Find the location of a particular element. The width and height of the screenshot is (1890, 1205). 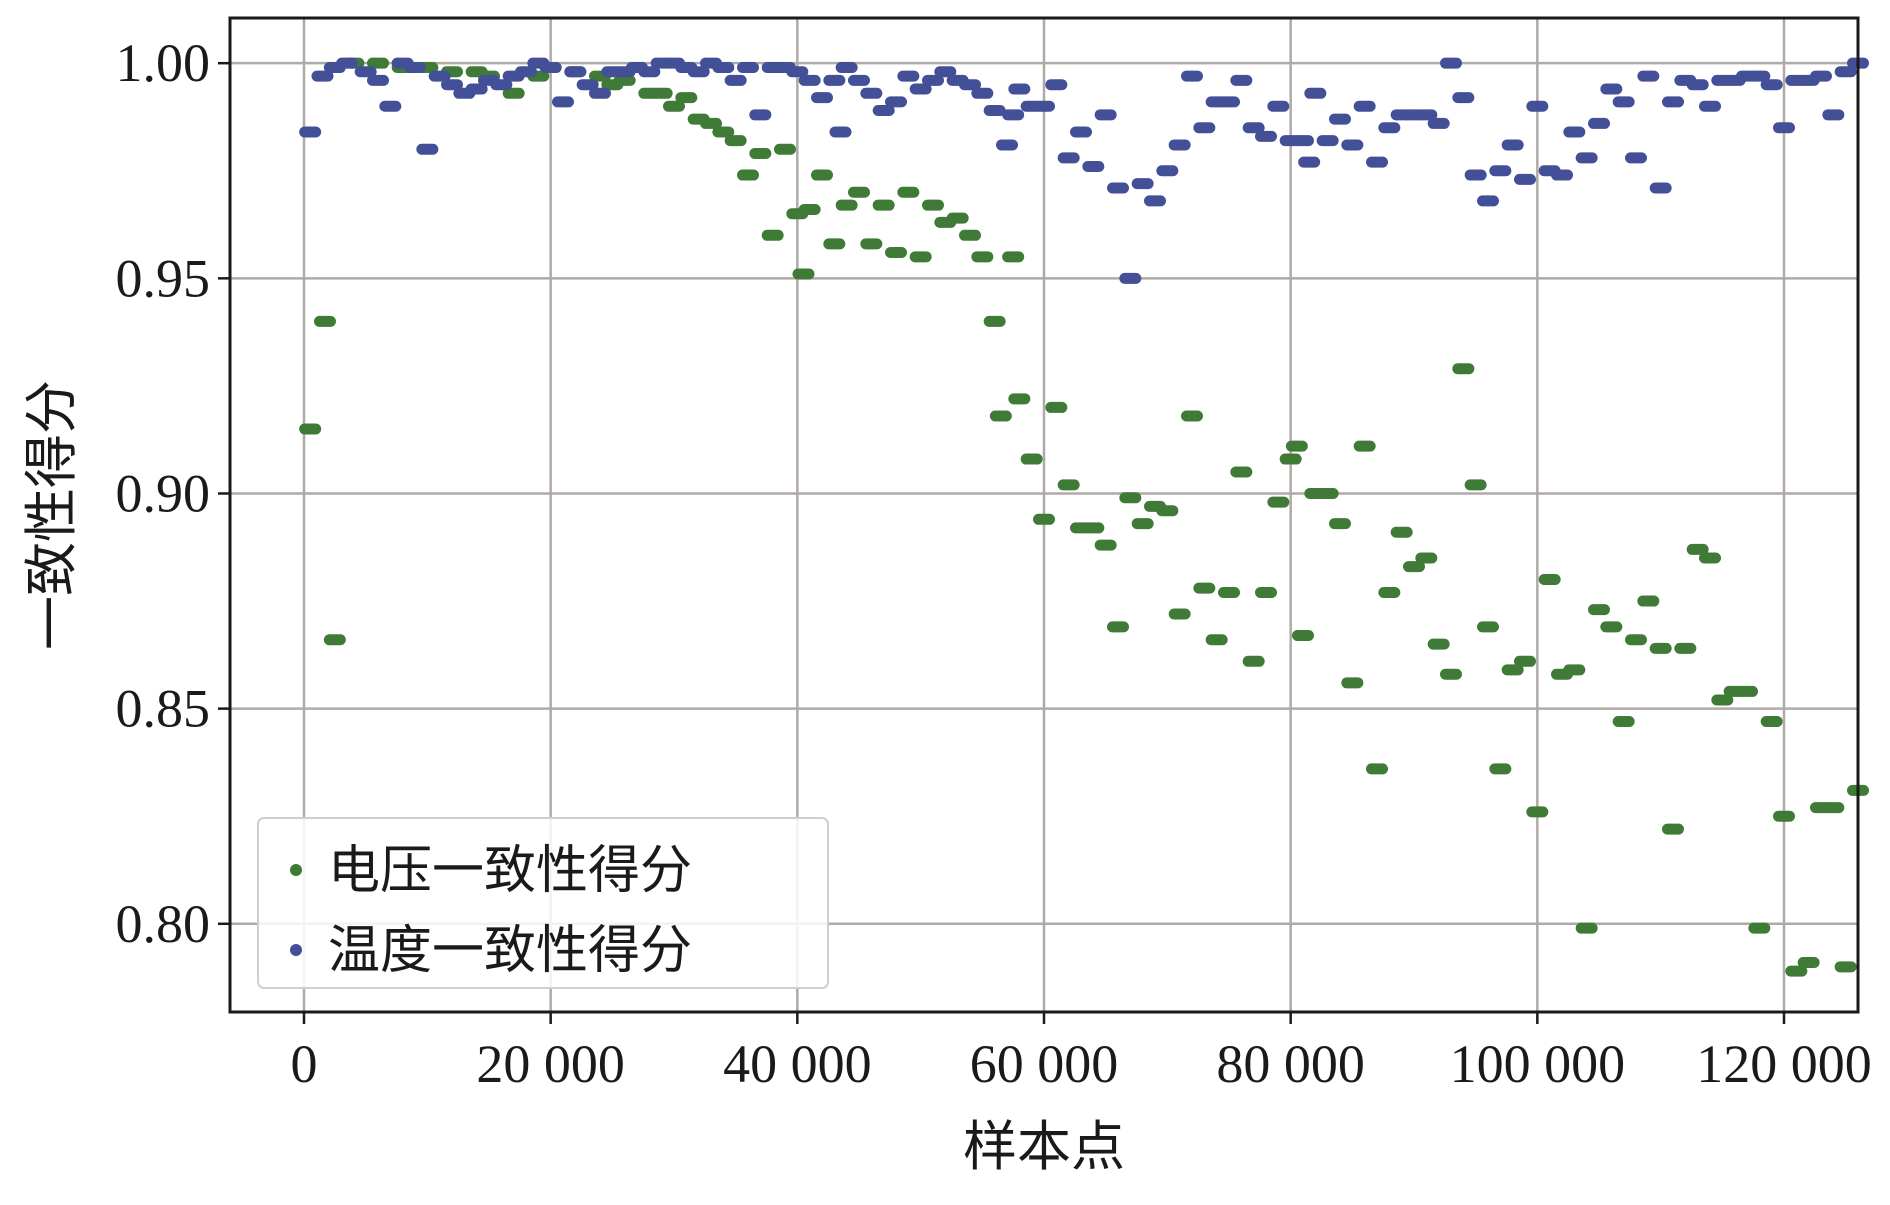

y-tick-label: 0.95 is located at coordinates (163, 278).